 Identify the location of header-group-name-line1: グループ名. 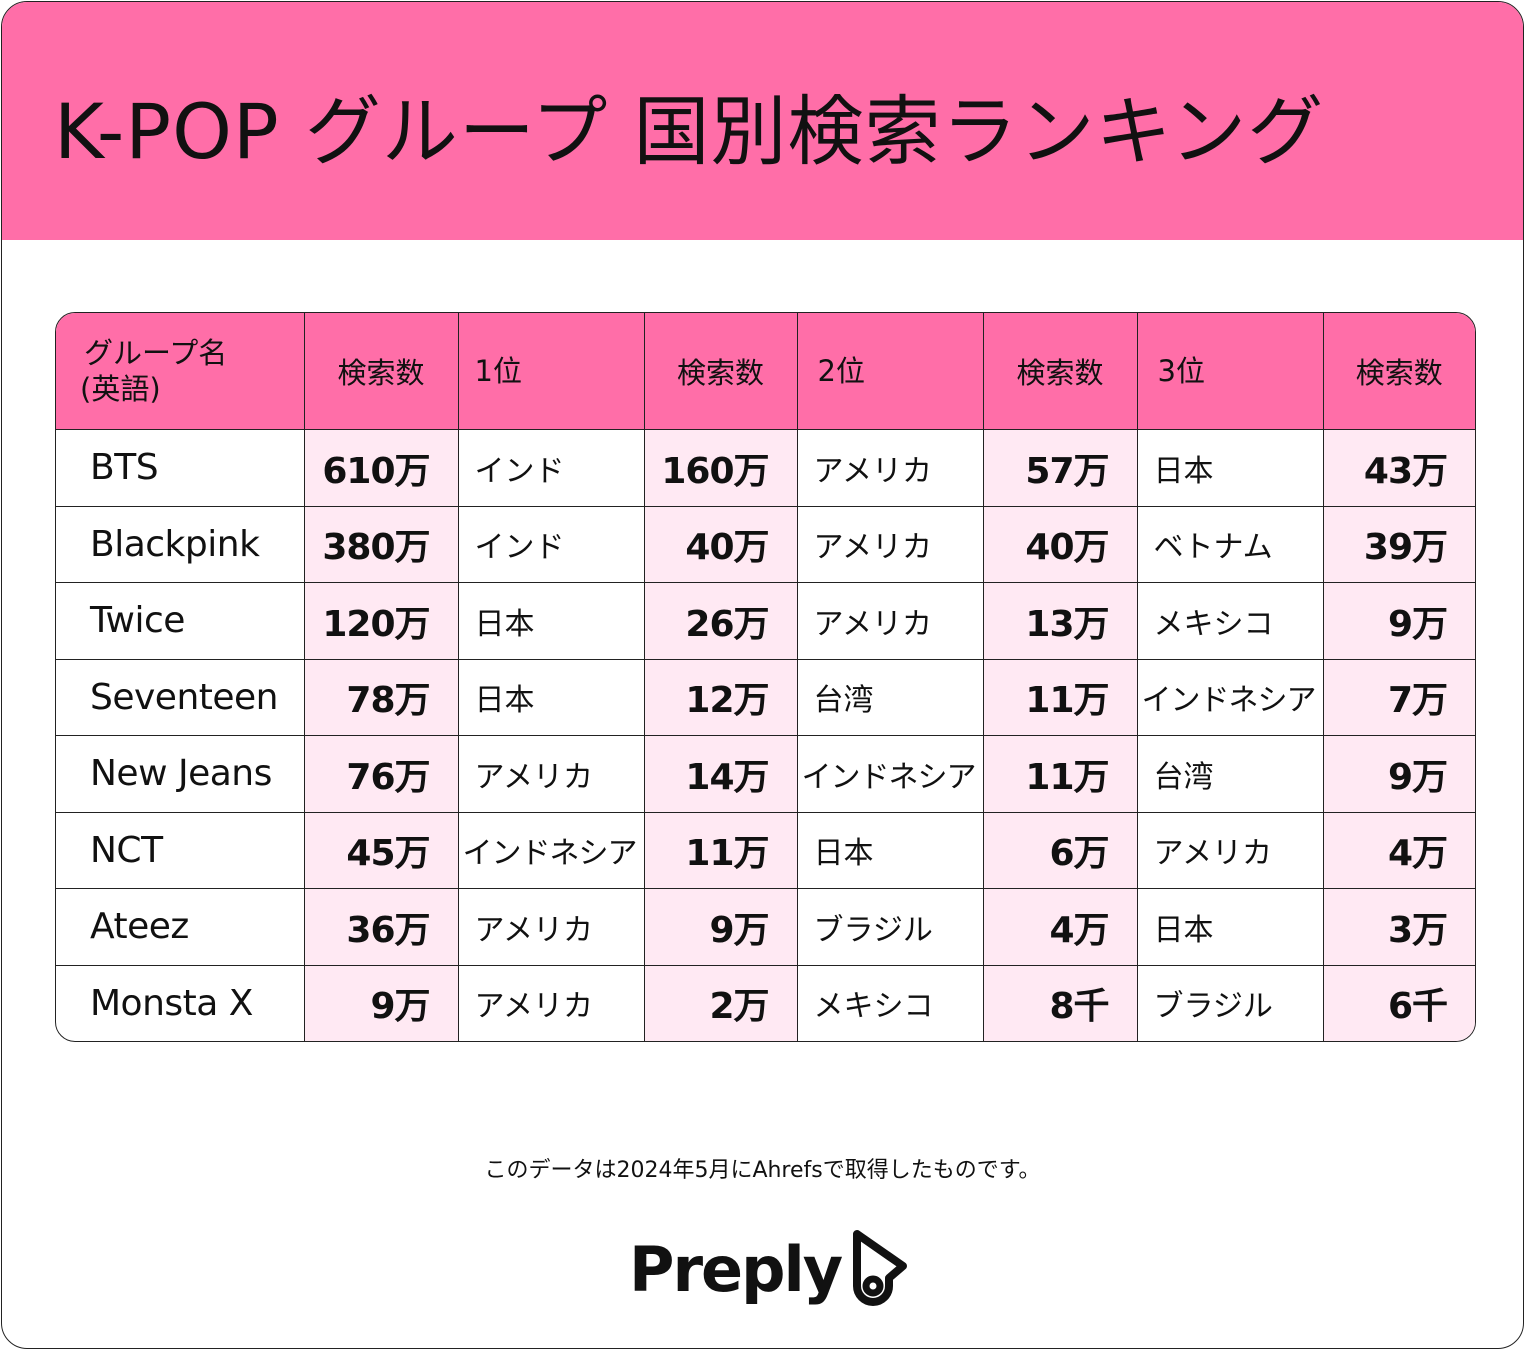
(156, 353).